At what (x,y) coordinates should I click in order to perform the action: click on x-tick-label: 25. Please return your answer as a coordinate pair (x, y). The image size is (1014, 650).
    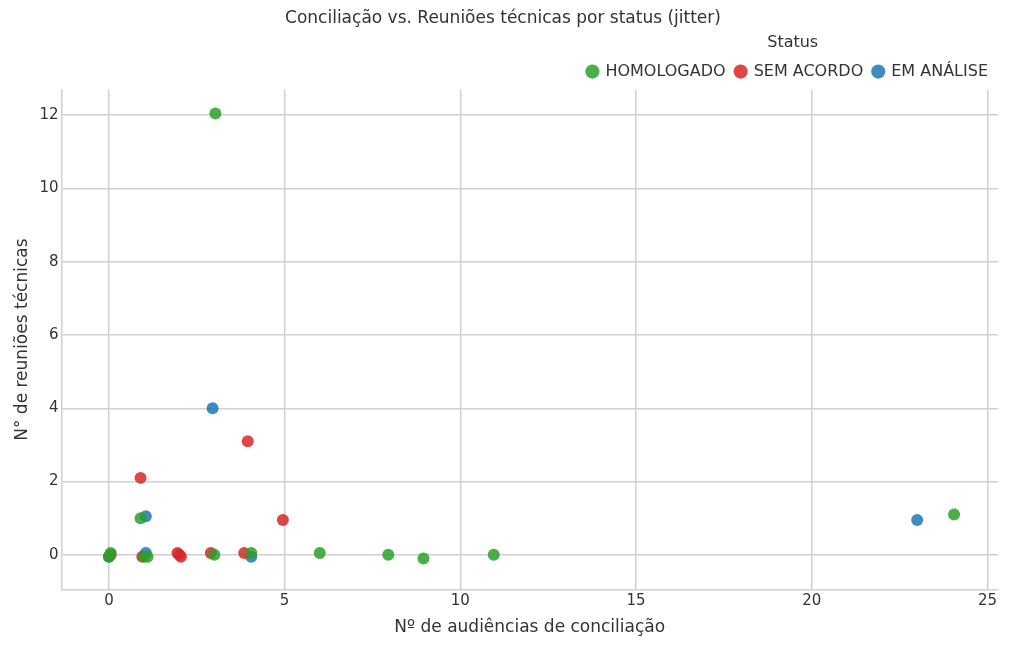
    Looking at the image, I should click on (987, 600).